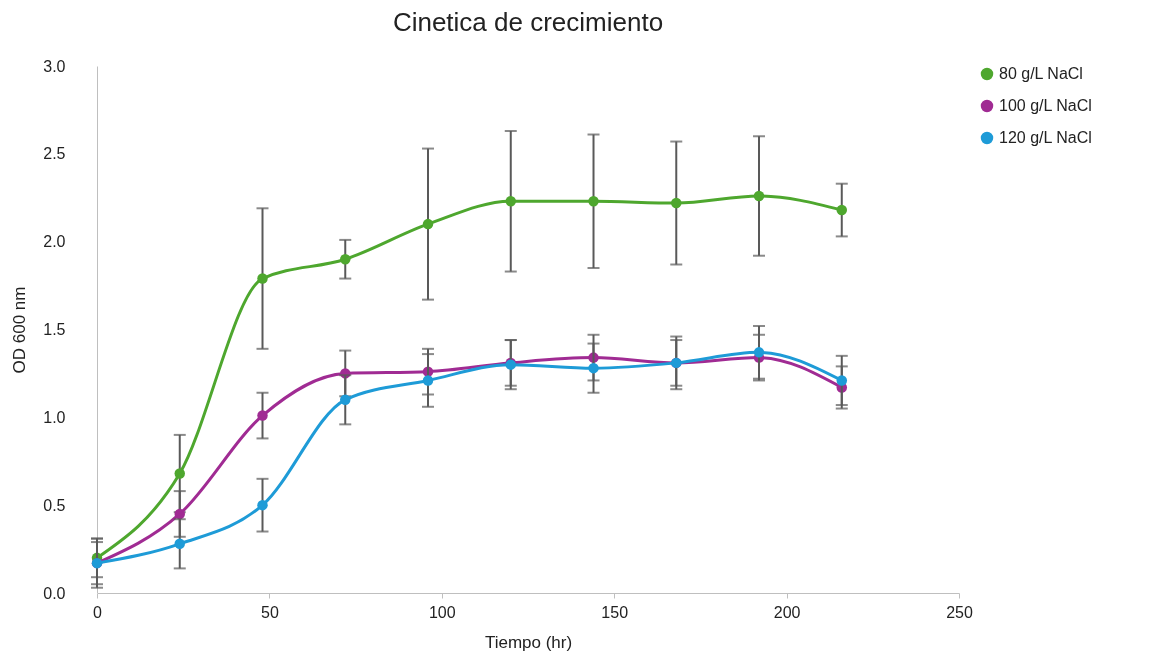 Image resolution: width=1170 pixels, height=672 pixels. I want to click on x-tick-label: 150, so click(615, 612).